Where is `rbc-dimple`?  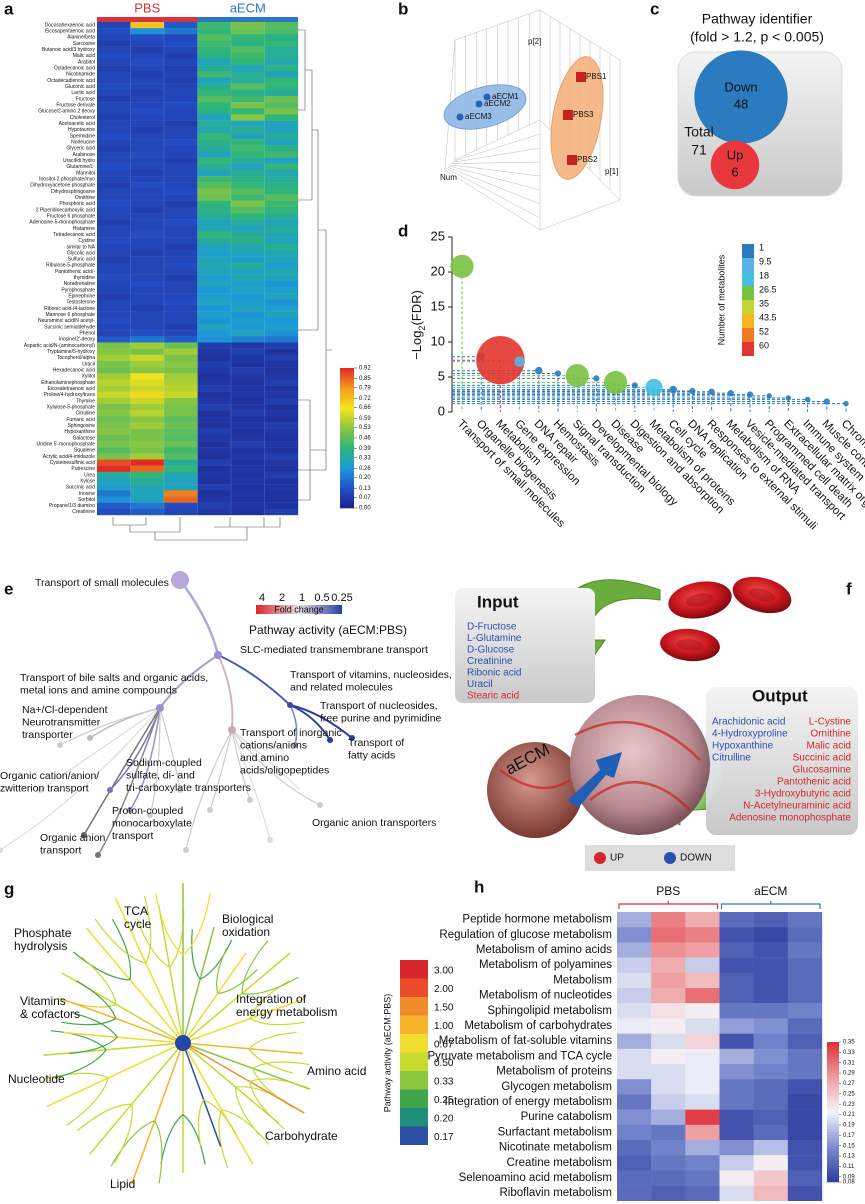
rbc-dimple is located at coordinates (690, 645).